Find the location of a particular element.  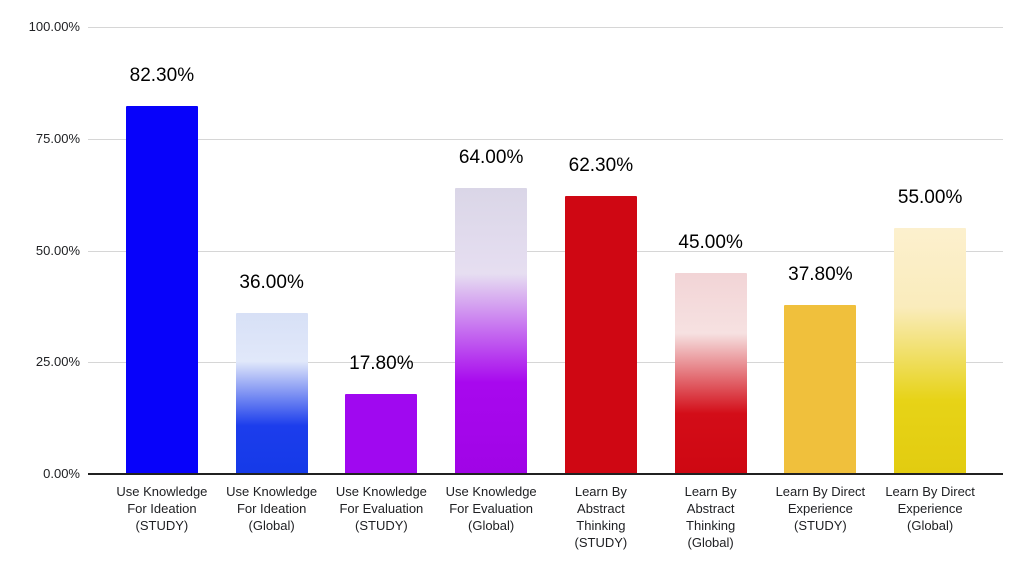

bar-group: 36.00% is located at coordinates (272, 250).